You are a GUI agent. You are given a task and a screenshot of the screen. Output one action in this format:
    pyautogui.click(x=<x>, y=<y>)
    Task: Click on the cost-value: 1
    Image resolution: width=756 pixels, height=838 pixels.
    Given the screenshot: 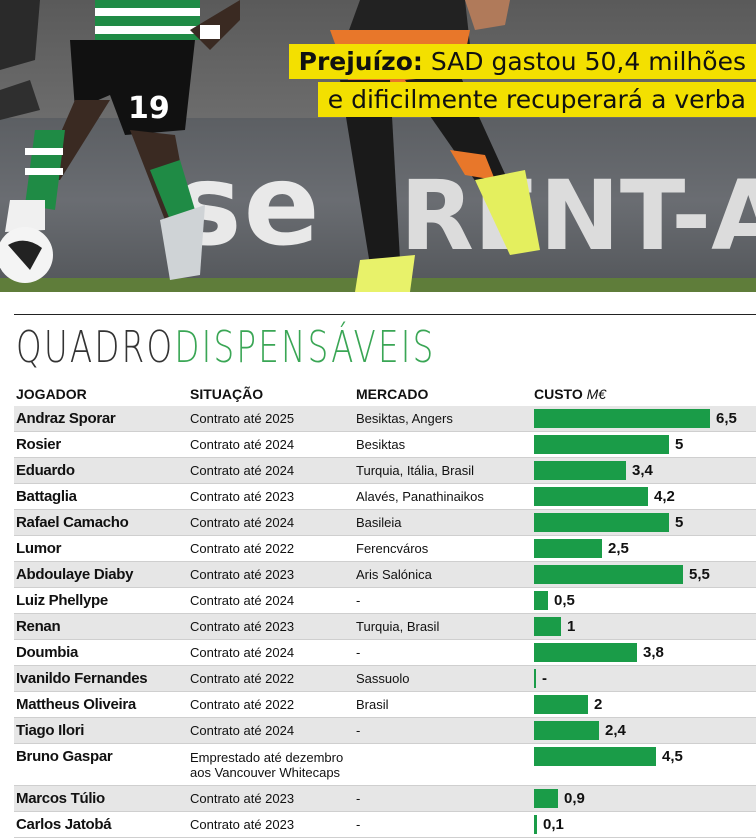 What is the action you would take?
    pyautogui.click(x=571, y=626)
    